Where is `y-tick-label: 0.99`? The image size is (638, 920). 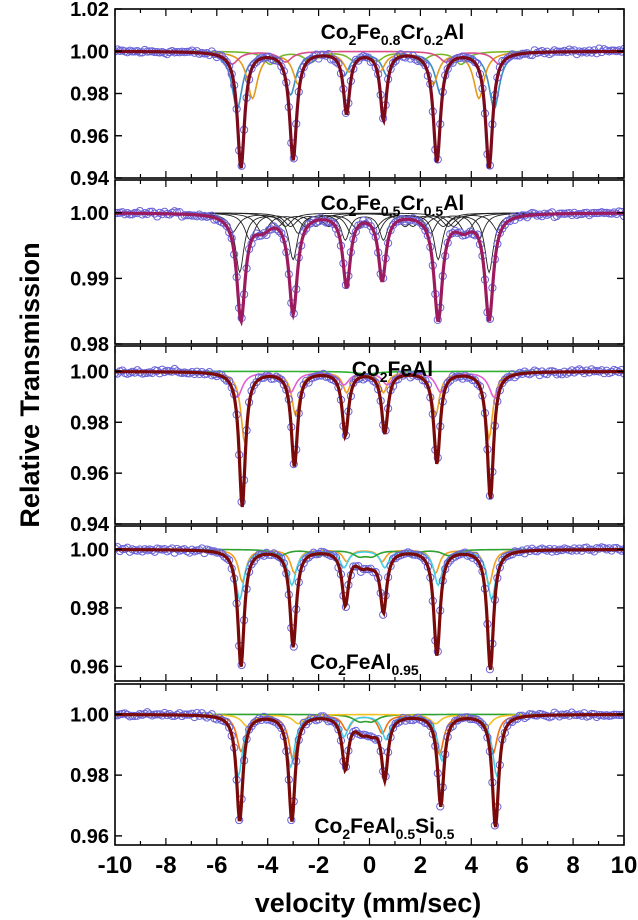
y-tick-label: 0.99 is located at coordinates (89, 279).